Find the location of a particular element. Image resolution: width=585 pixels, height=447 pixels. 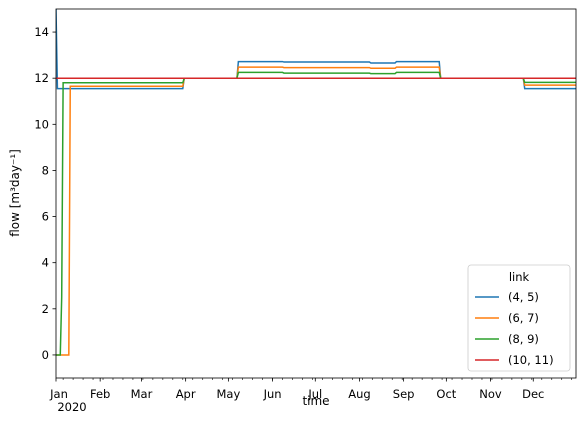

y-tick-label: 12 is located at coordinates (41, 78).